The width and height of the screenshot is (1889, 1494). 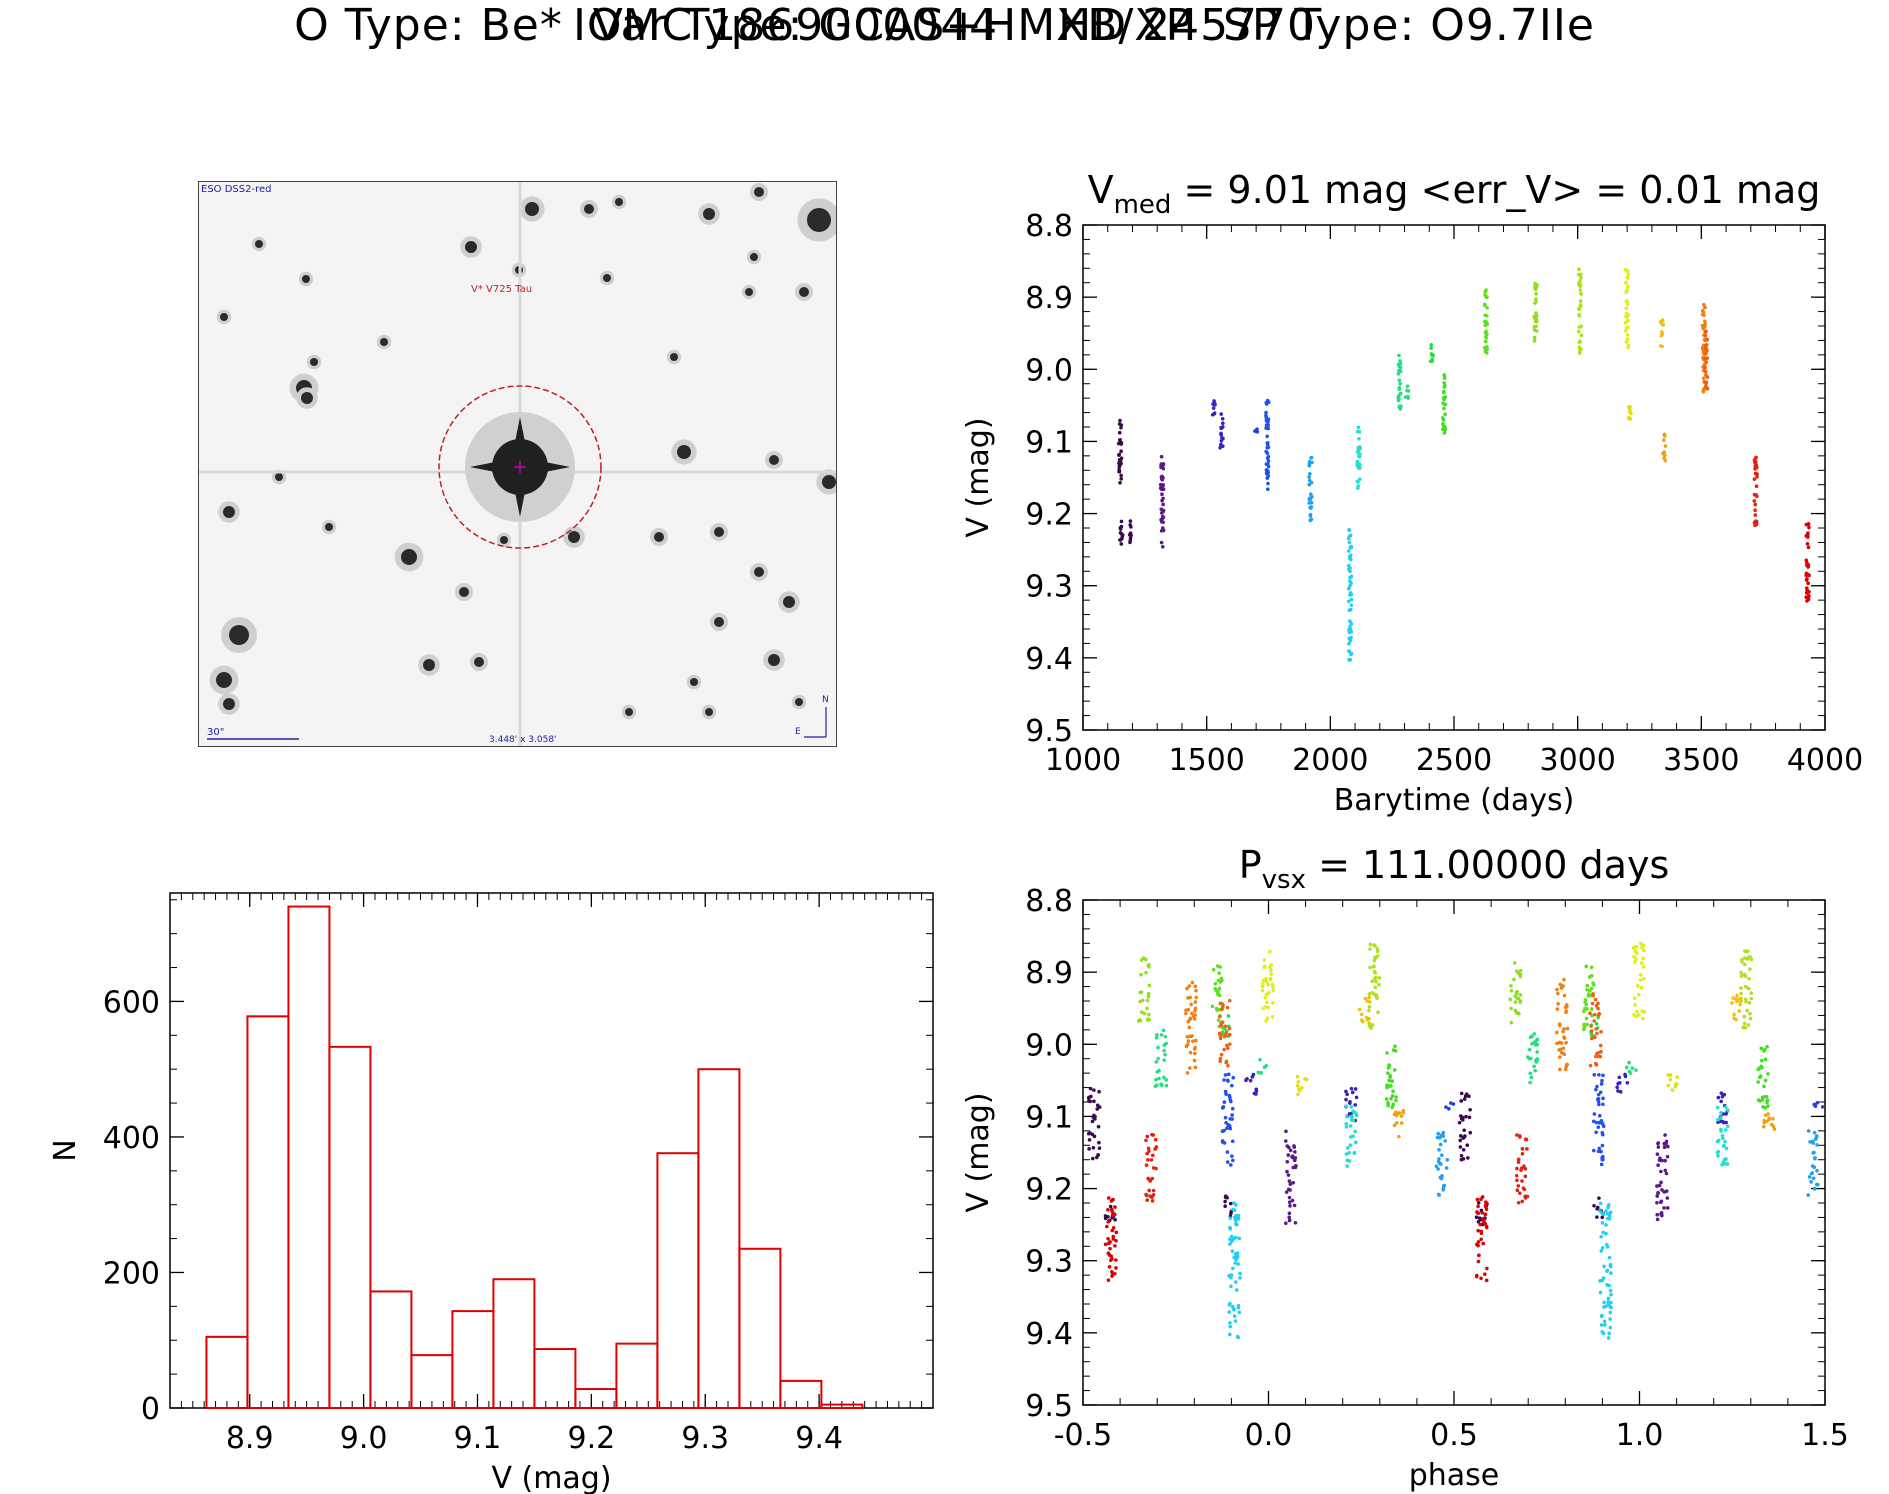 What do you see at coordinates (1049, 442) in the screenshot?
I see `y-tick-label: 9.1` at bounding box center [1049, 442].